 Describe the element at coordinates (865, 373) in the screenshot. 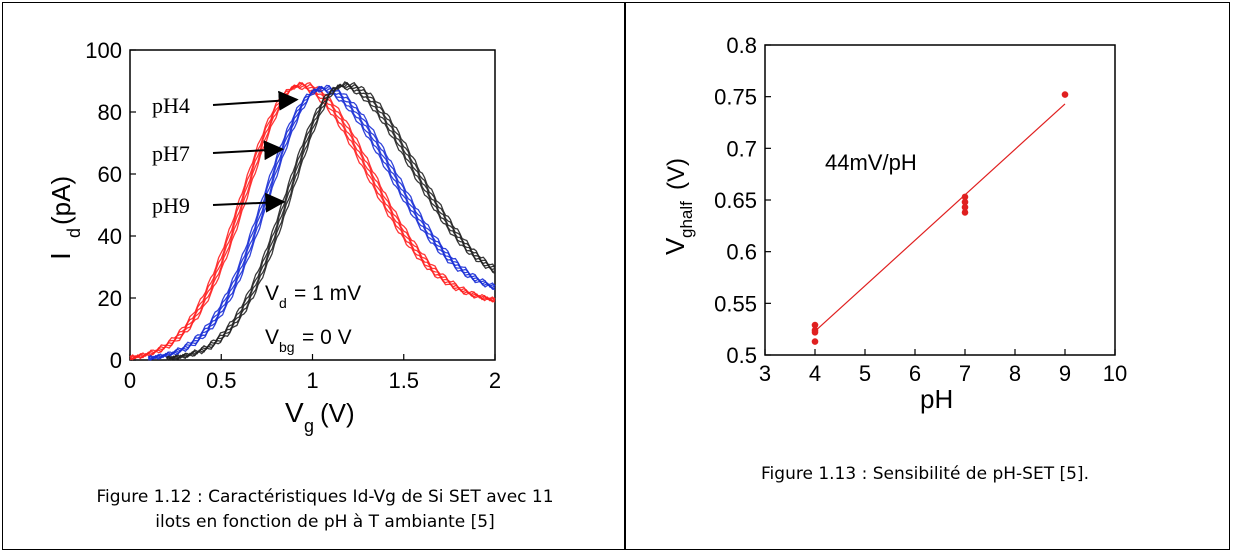

I see `x-tick-label: 5` at that location.